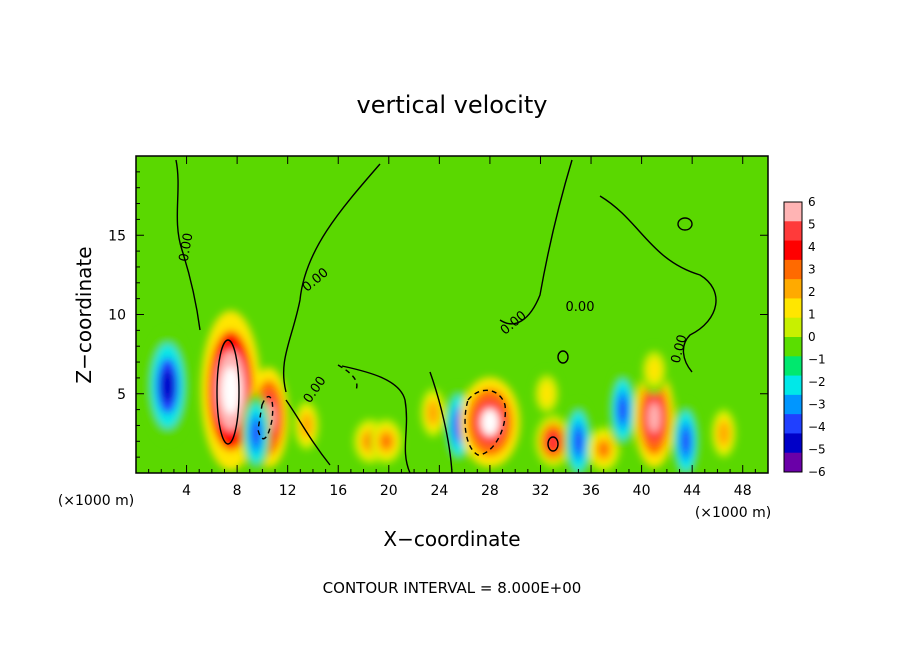 This screenshot has height=654, width=904. I want to click on x-tick-label: 8, so click(237, 491).